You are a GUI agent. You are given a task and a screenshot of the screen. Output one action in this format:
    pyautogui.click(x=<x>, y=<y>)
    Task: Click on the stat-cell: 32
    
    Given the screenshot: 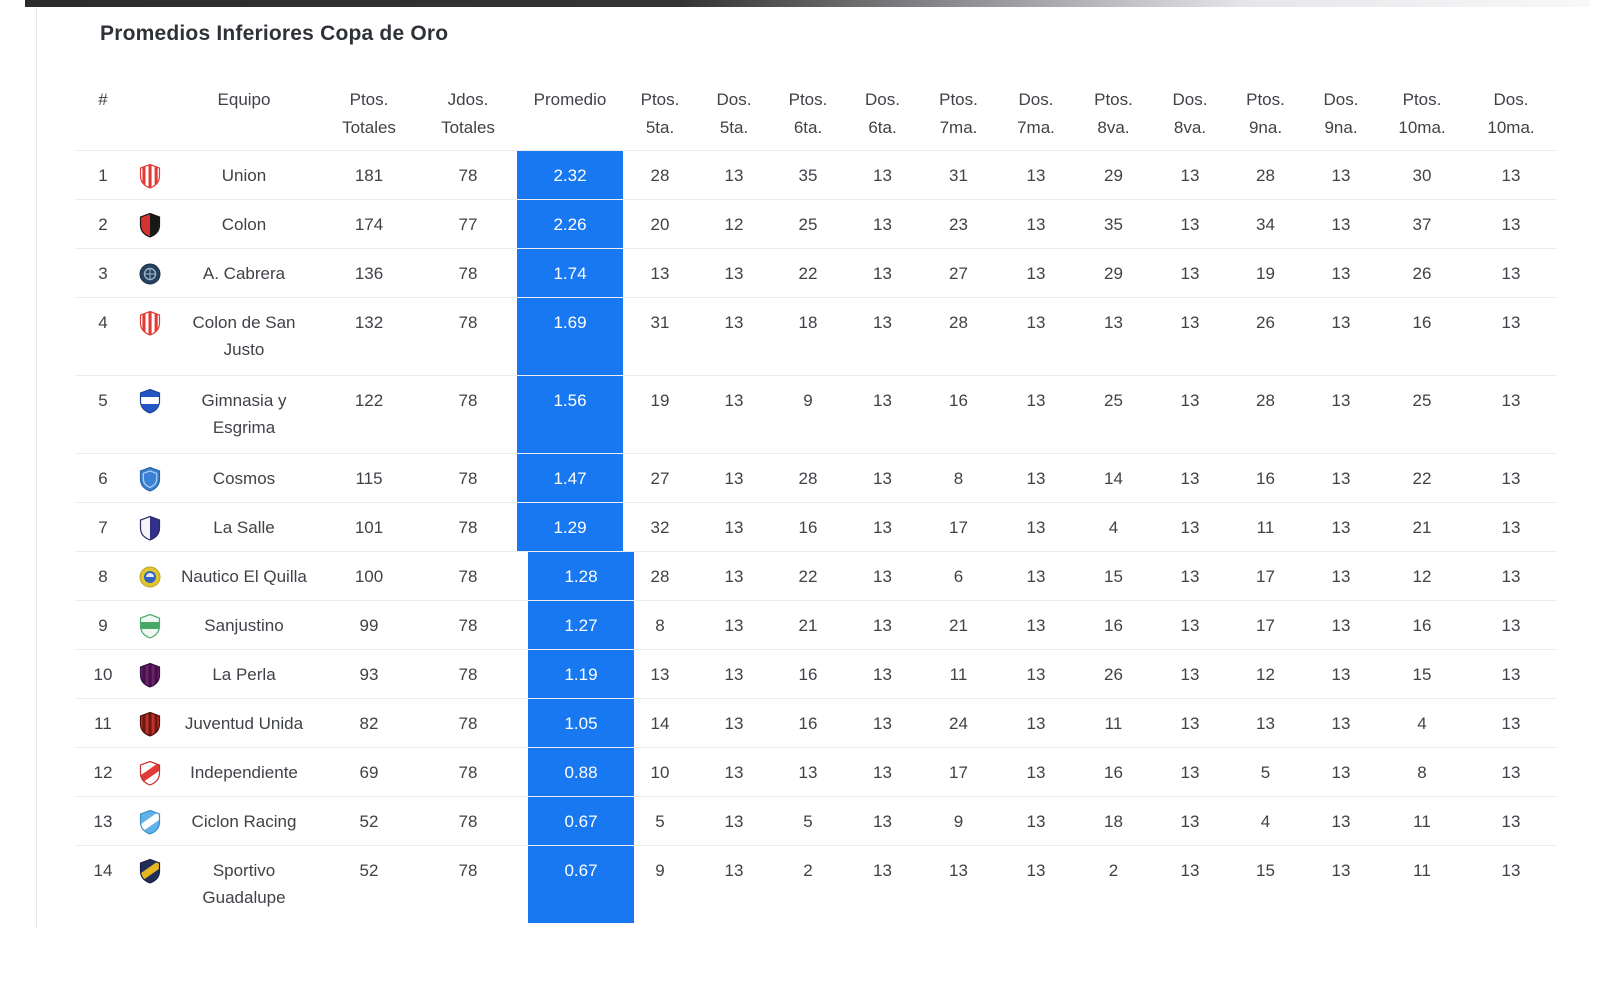 What is the action you would take?
    pyautogui.click(x=660, y=527)
    